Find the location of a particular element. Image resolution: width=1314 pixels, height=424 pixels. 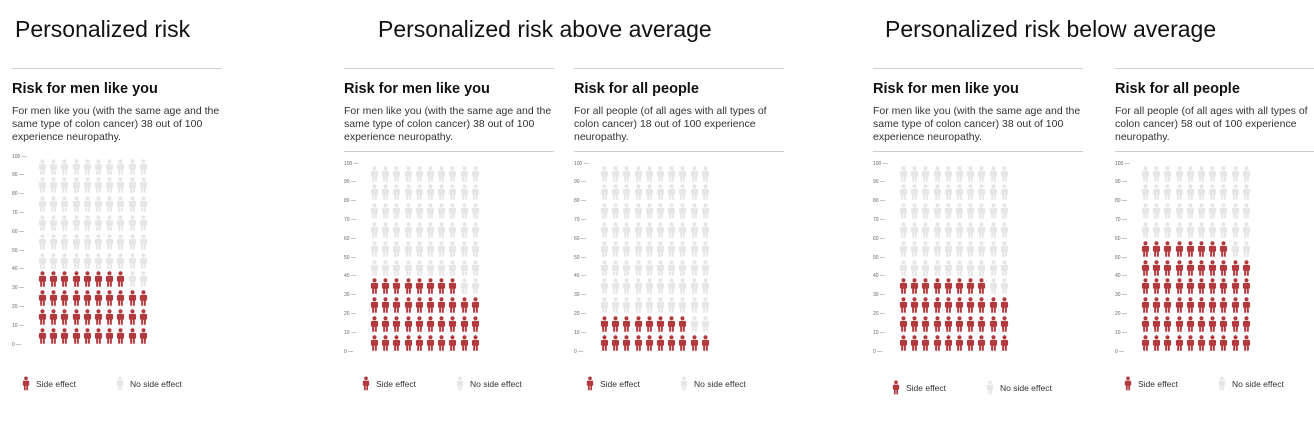

panel-heading: Risk for all people is located at coordinates (1177, 89).